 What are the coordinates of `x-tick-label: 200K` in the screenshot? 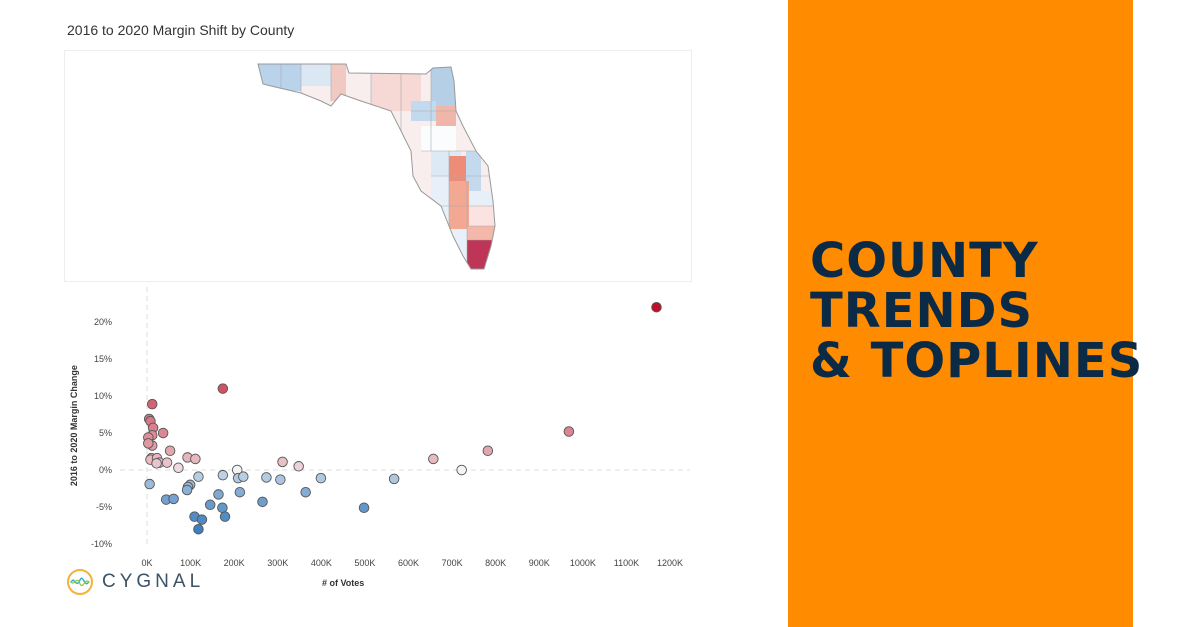 It's located at (234, 563).